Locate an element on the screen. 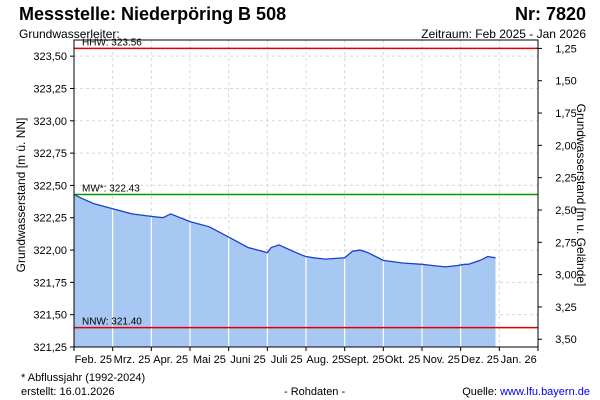  y-tick-label: 322,50 is located at coordinates (50, 186).